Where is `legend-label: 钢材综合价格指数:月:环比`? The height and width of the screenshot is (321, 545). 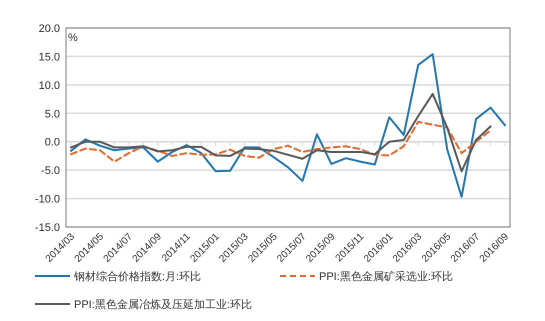
legend-label: 钢材综合价格指数:月:环比 is located at coordinates (137, 276).